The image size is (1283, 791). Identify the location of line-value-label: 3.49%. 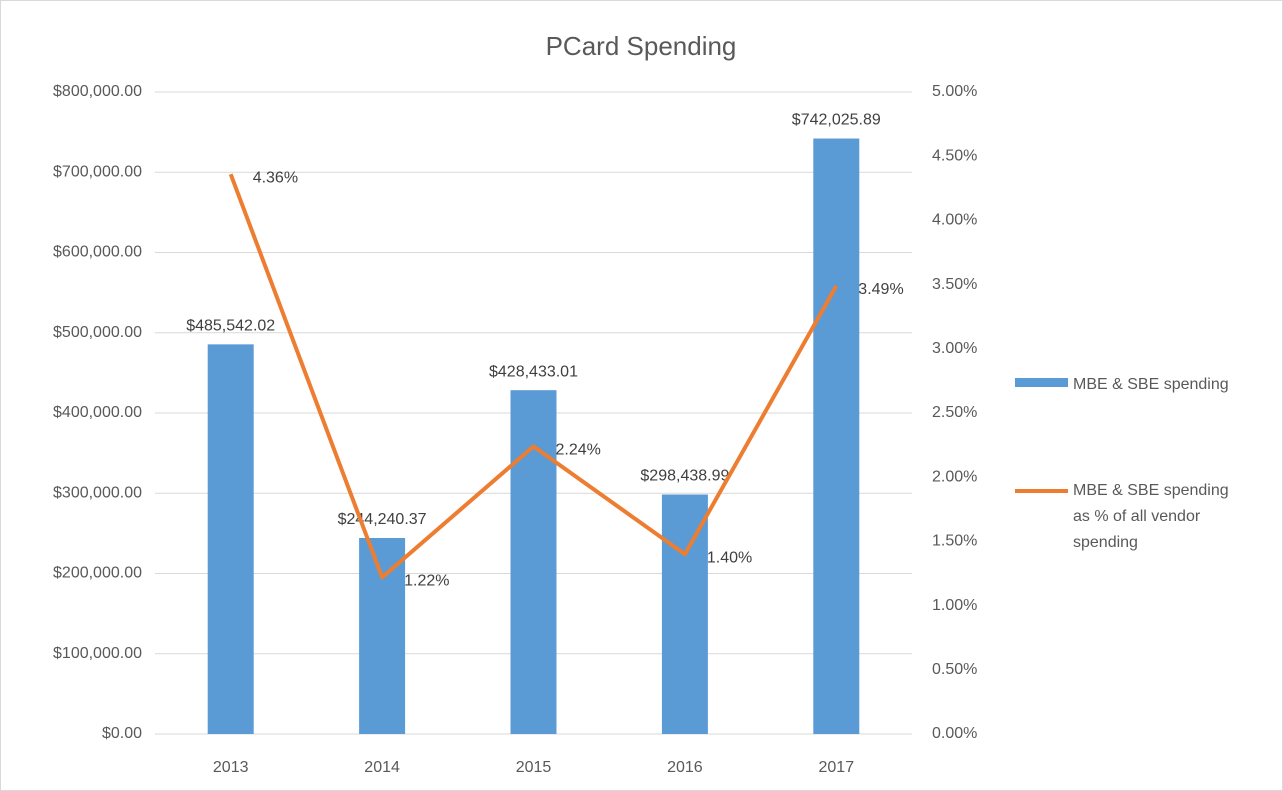
(880, 289).